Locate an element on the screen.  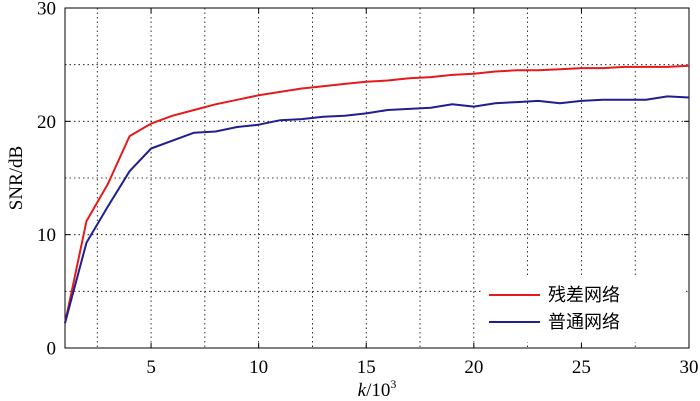
x-tick-label: 20 is located at coordinates (473, 367).